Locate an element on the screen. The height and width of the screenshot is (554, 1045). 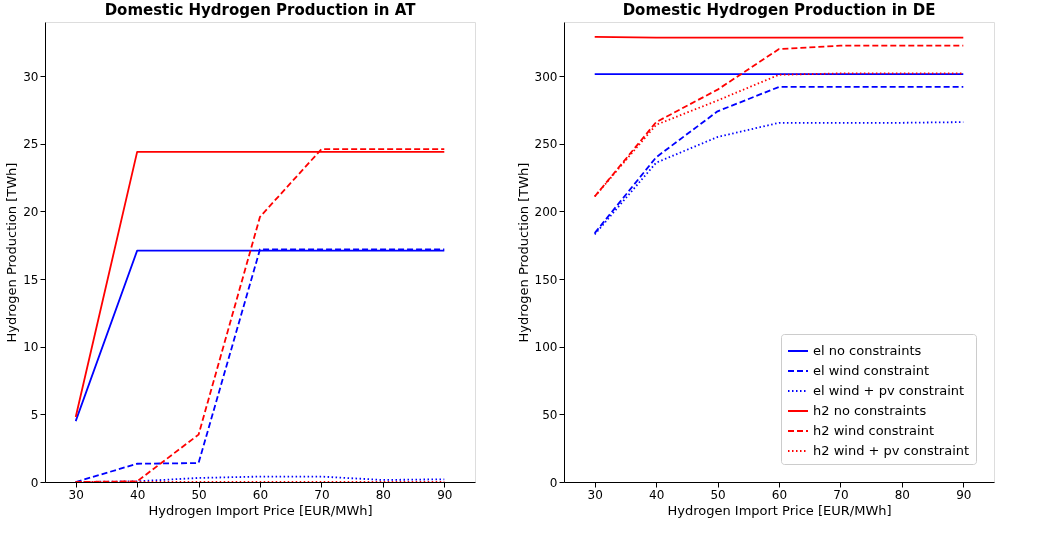
legend-label: h2 wind constraint is located at coordinates (873, 430).